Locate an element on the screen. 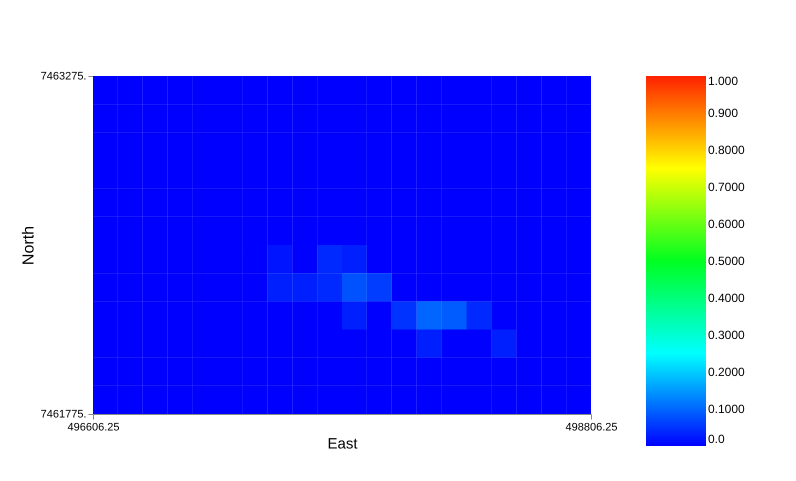 The height and width of the screenshot is (481, 796). x-axis-title: East is located at coordinates (342, 444).